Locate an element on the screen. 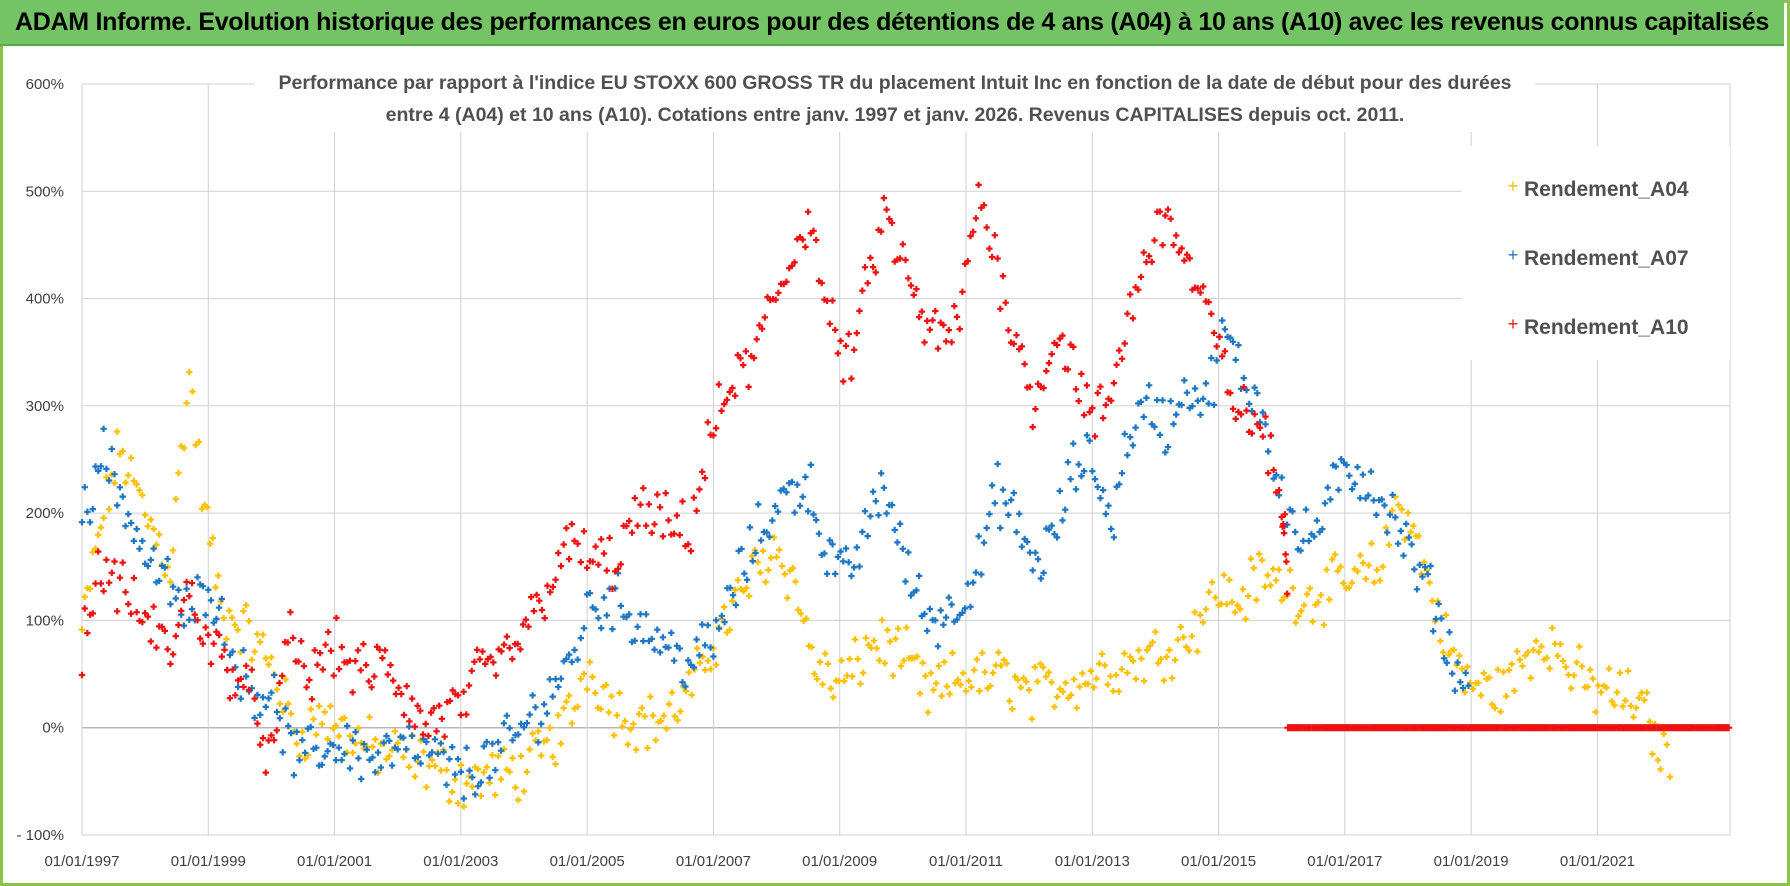  x-tick-label: 01/01/2007 is located at coordinates (713, 861).